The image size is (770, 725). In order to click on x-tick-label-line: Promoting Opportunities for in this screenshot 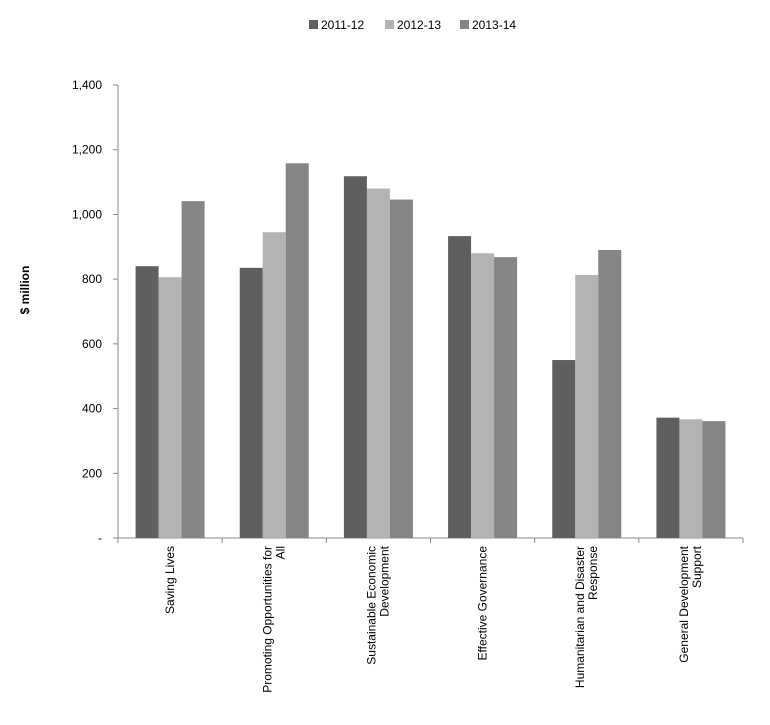, I will do `click(267, 619)`.